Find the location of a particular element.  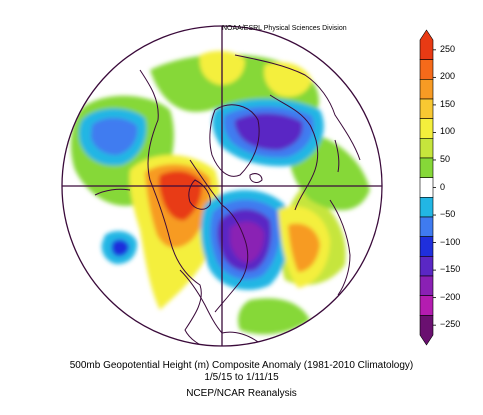

hudson-bay-coastline is located at coordinates (199, 194).